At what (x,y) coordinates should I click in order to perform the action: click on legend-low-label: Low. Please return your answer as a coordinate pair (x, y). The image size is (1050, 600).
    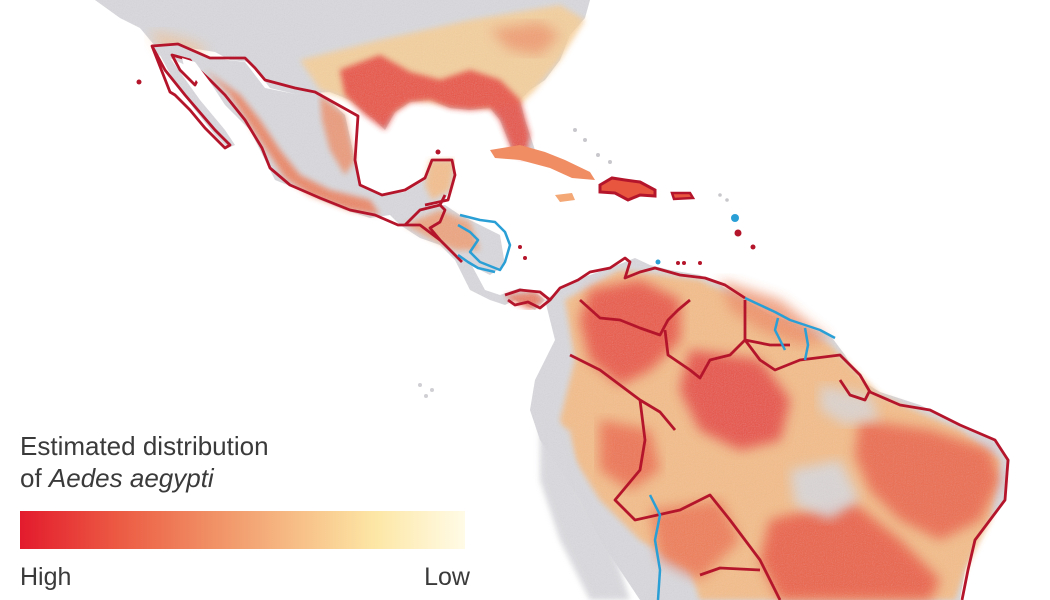
    Looking at the image, I should click on (447, 577).